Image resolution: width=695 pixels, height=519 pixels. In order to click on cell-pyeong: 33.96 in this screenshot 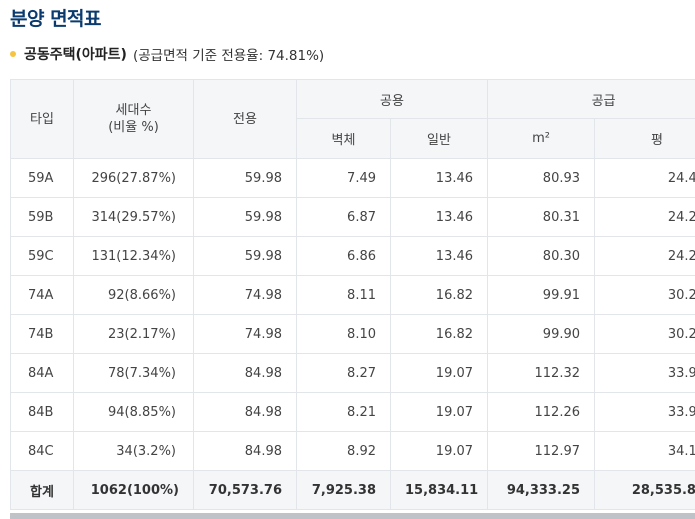, I will do `click(644, 412)`.